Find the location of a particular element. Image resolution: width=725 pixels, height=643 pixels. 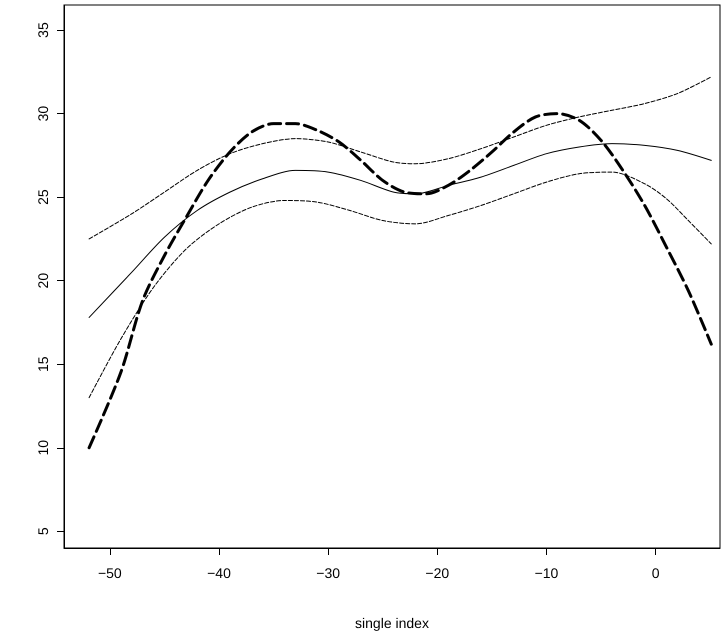

x-tick-label: −20 is located at coordinates (437, 573).